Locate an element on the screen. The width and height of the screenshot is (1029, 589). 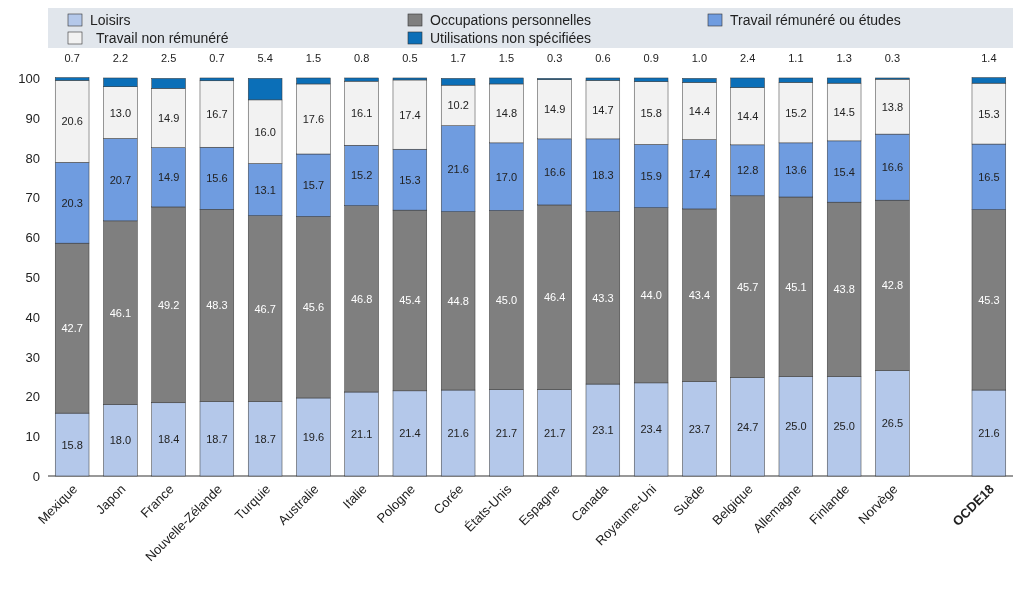
legend-label: Utilisations non spécifiées is located at coordinates (511, 38).